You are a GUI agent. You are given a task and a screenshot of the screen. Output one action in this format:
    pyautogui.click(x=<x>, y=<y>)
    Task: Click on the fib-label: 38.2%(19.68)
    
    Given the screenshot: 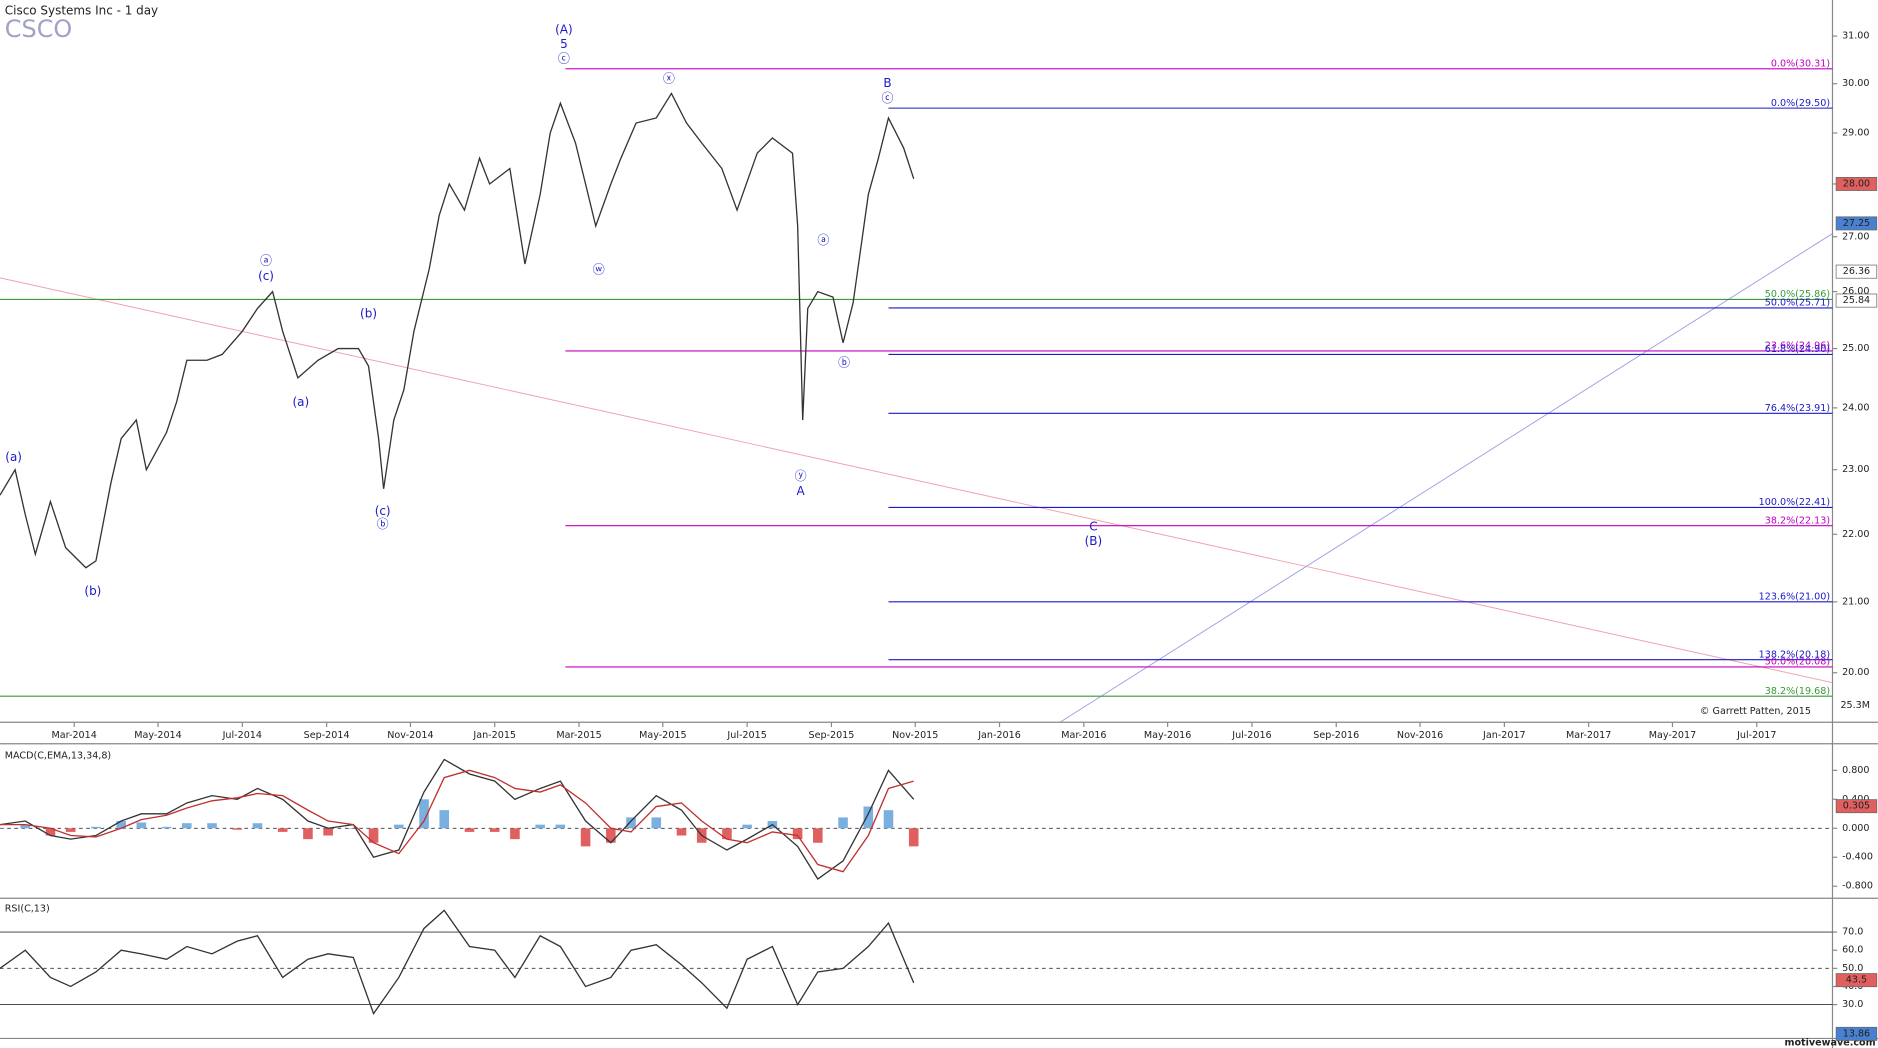 What is the action you would take?
    pyautogui.click(x=1797, y=691)
    